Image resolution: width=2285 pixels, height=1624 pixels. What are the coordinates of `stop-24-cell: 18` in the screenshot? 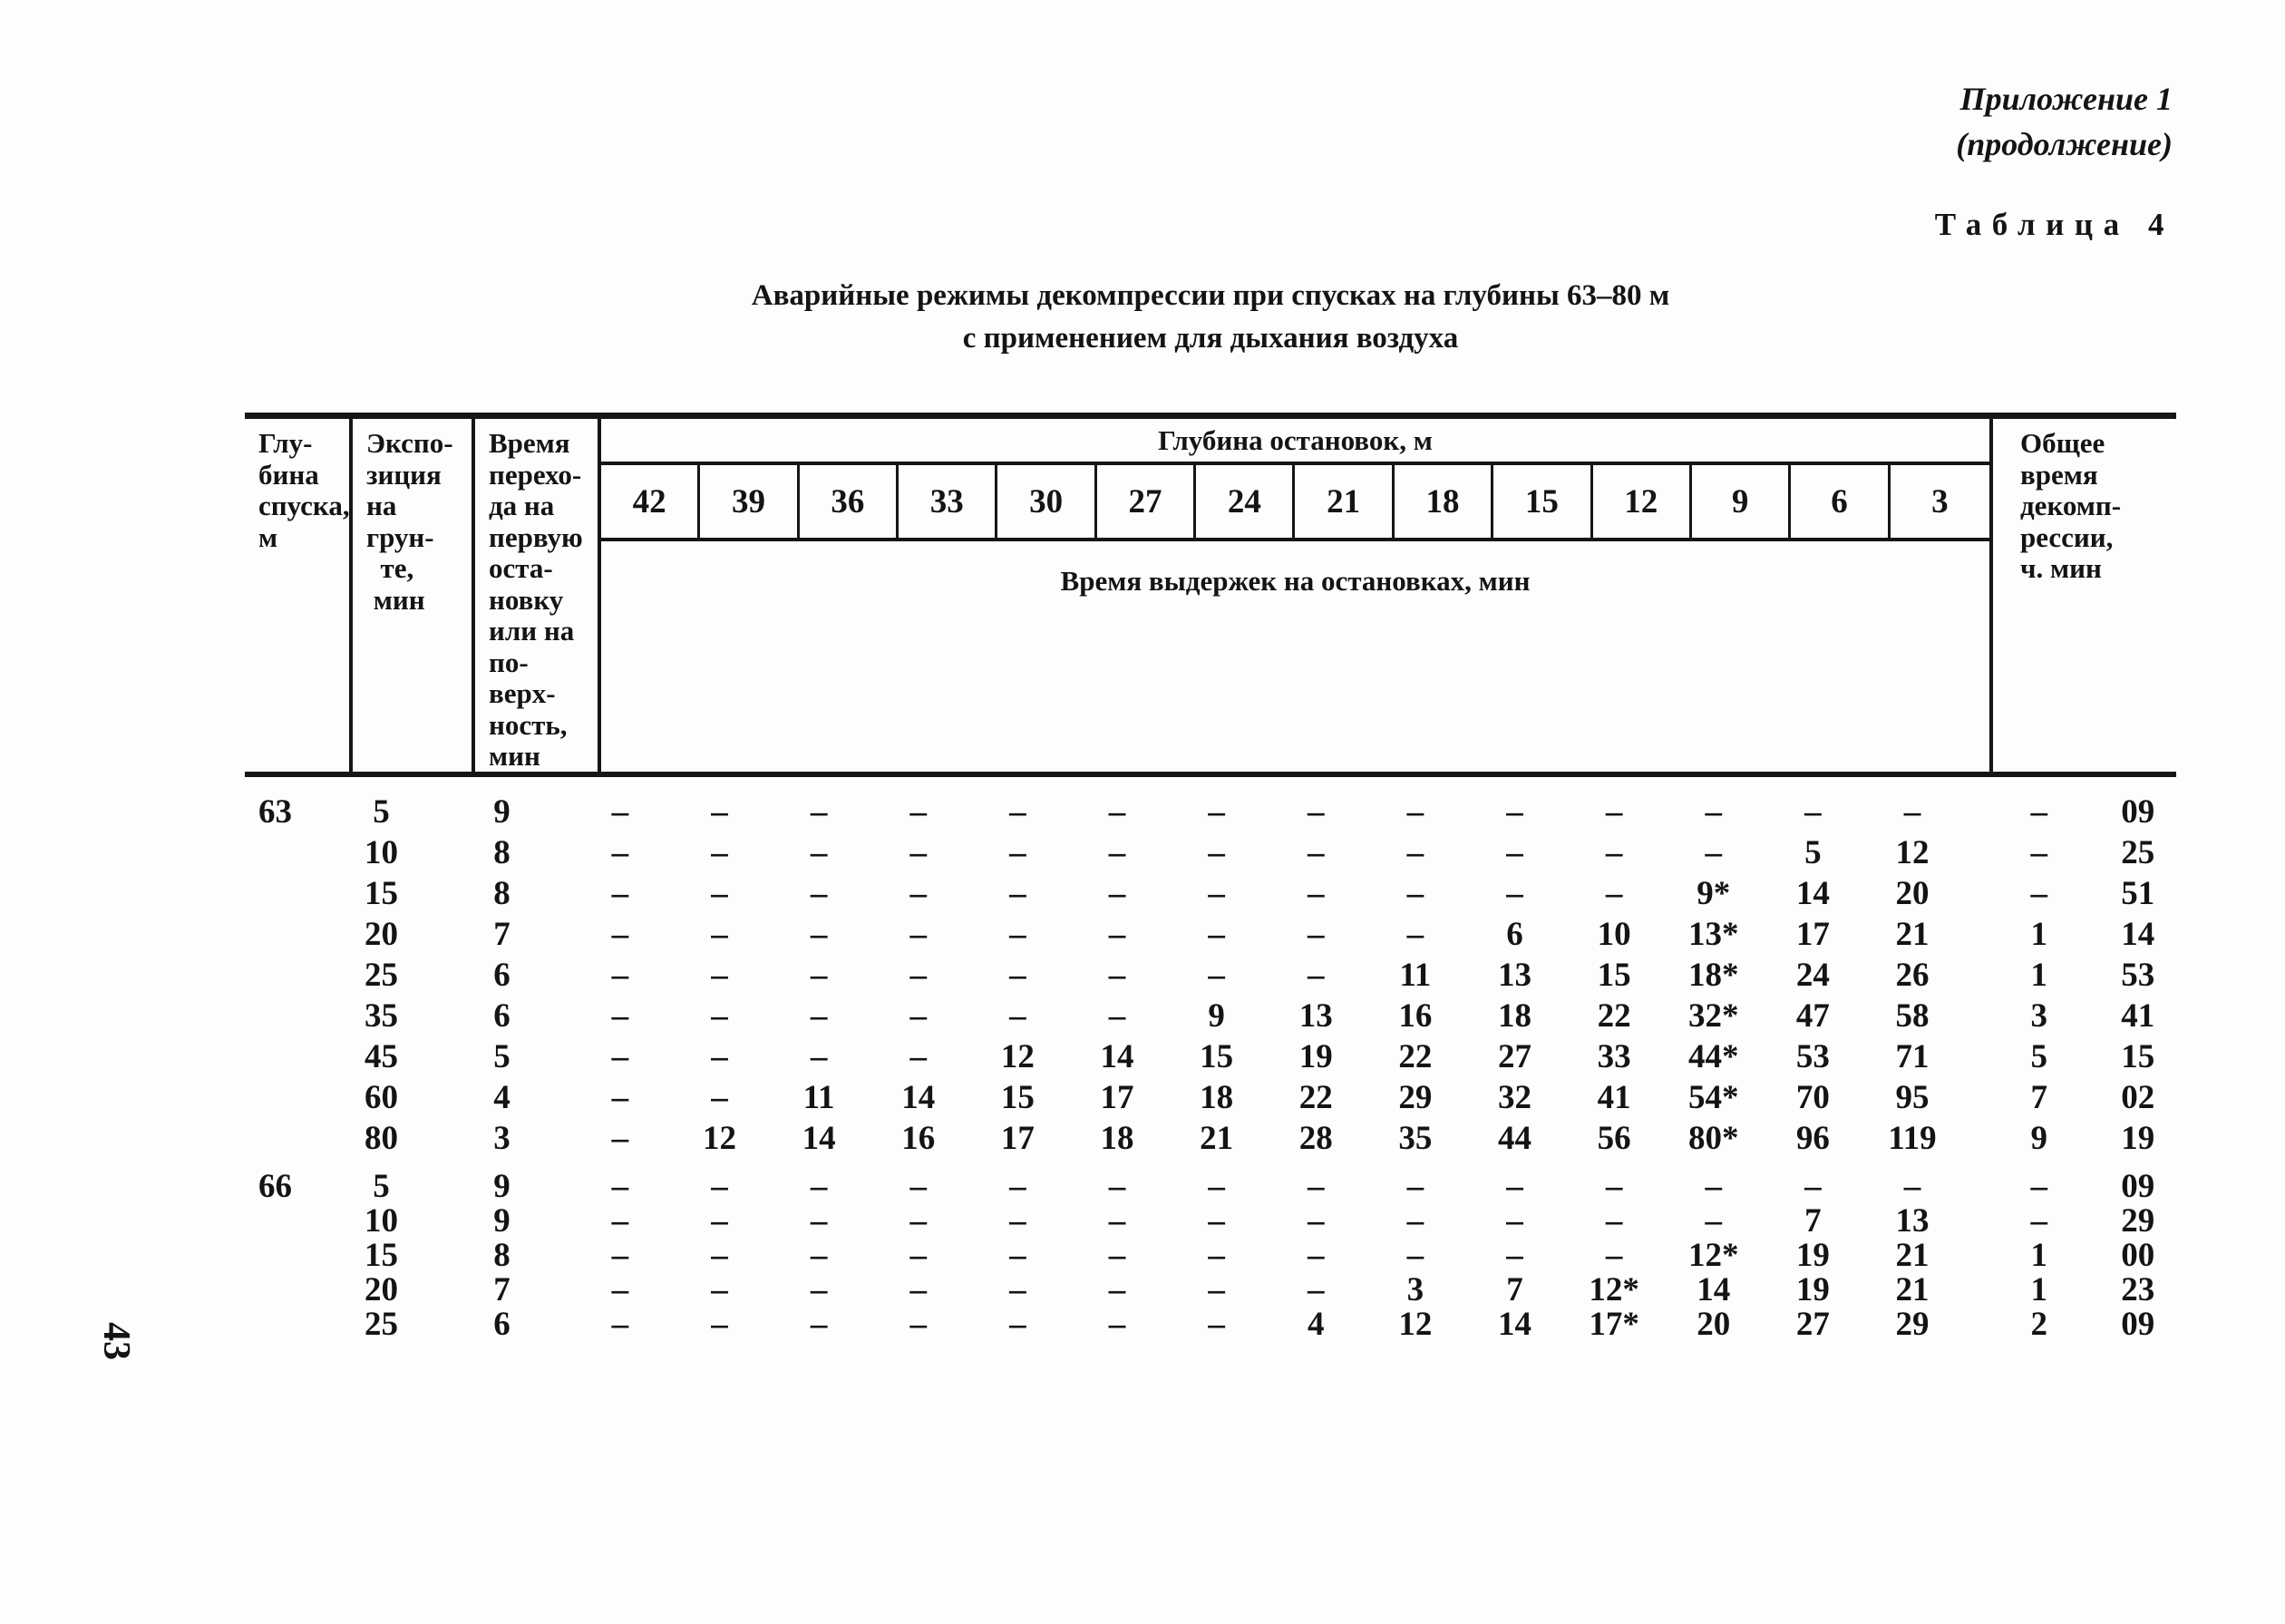 It's located at (1217, 1097).